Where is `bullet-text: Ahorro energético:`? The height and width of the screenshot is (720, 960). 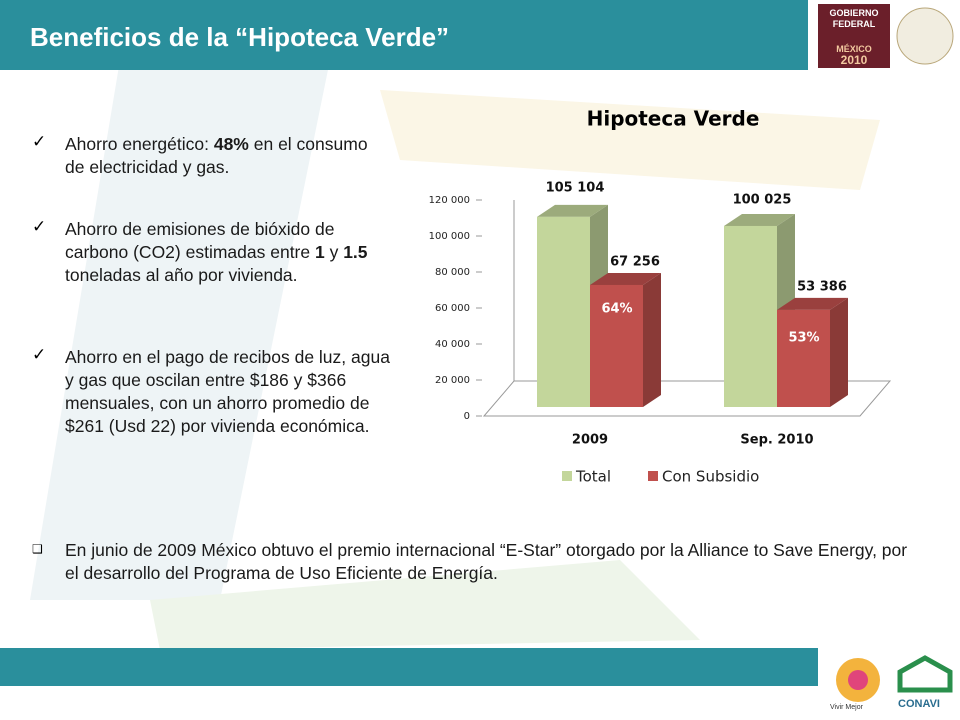
bullet-text: Ahorro energético: is located at coordinates (139, 144).